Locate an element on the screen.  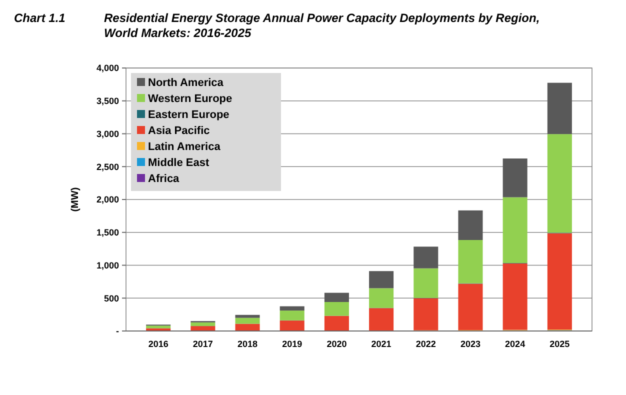
legend-label: Latin America is located at coordinates (185, 147).